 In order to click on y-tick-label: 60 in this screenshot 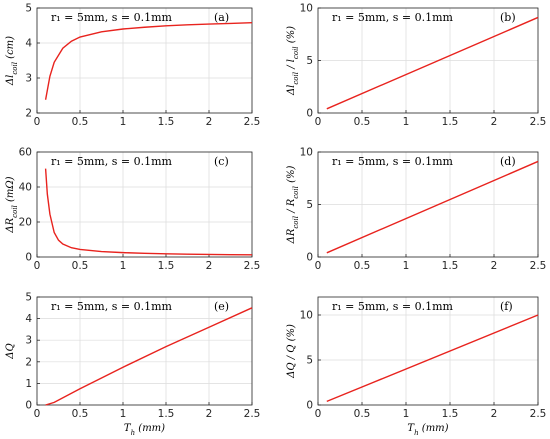, I will do `click(25, 153)`.